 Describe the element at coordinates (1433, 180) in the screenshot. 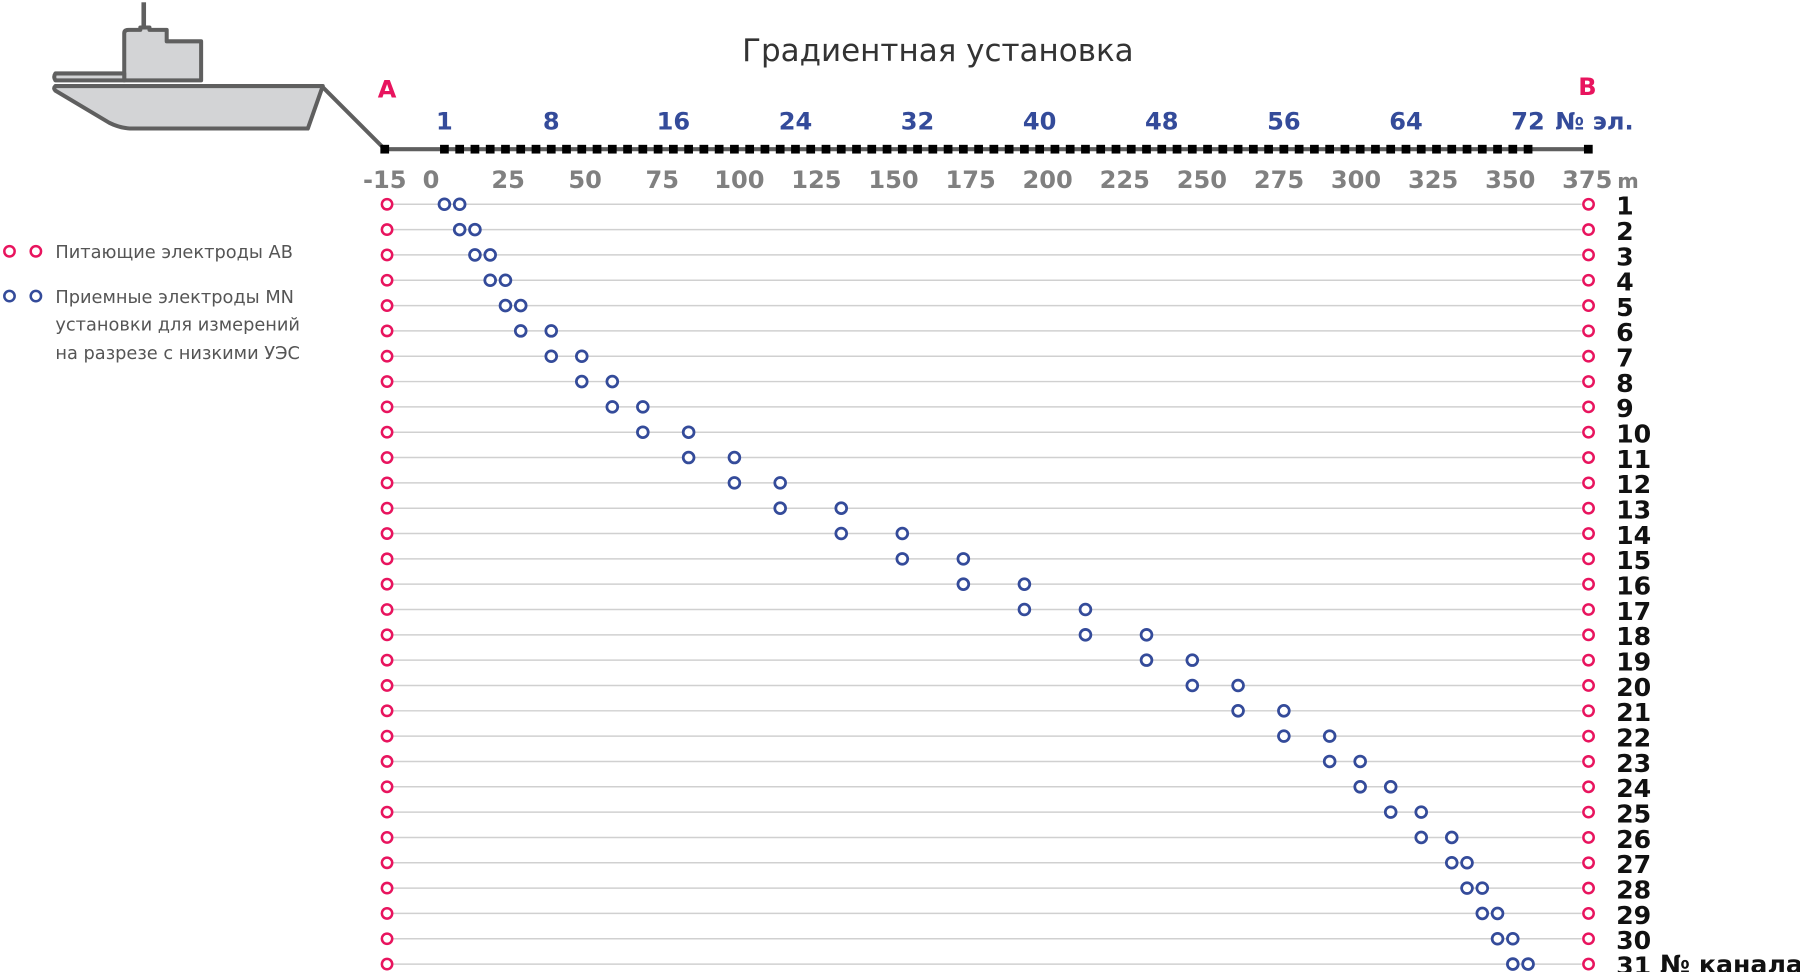

I see `meter-tick-label: 325` at that location.